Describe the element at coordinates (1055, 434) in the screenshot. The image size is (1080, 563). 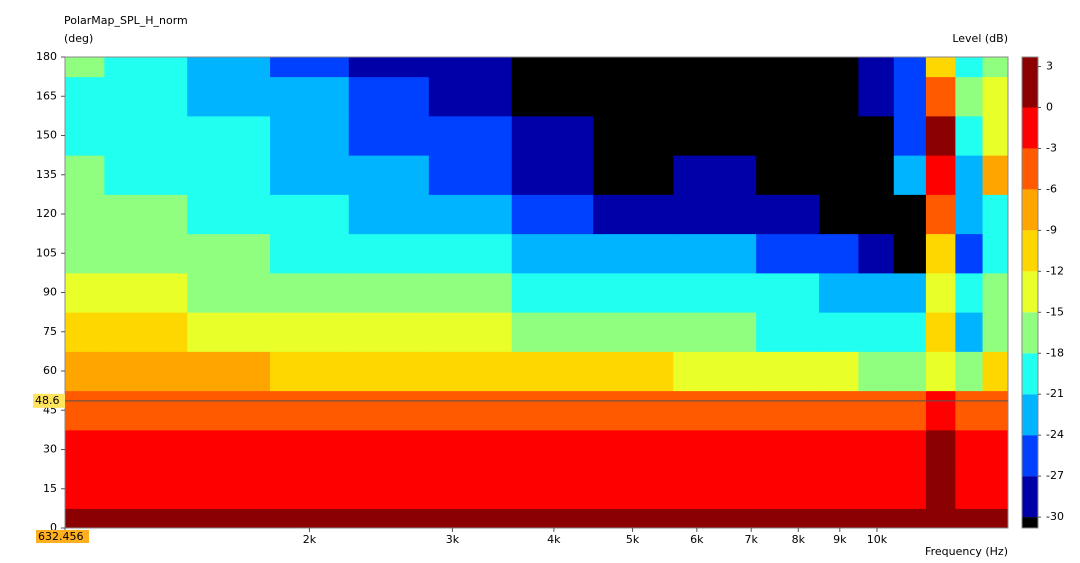
I see `colorbar-tick-label: -24` at that location.